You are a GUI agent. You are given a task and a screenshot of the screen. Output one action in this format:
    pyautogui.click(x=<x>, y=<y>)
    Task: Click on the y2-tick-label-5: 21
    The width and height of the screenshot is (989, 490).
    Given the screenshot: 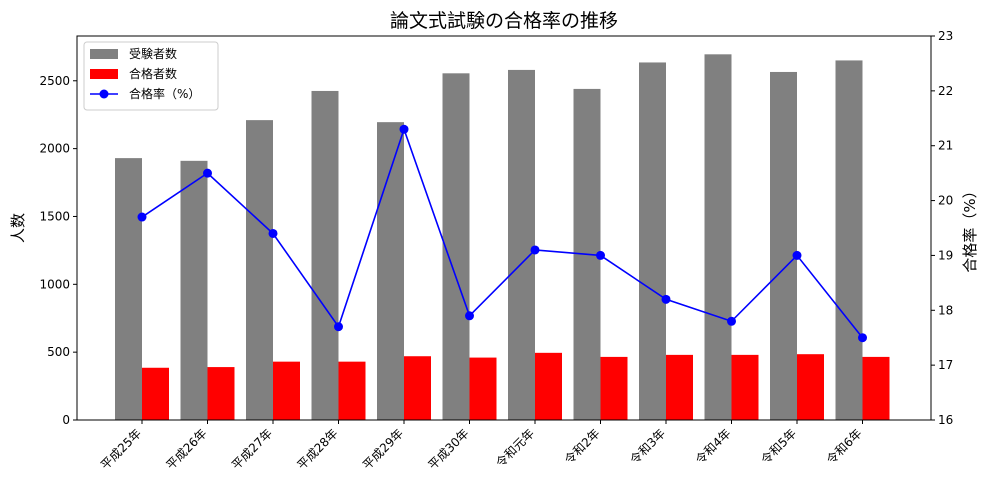 What is the action you would take?
    pyautogui.click(x=945, y=146)
    